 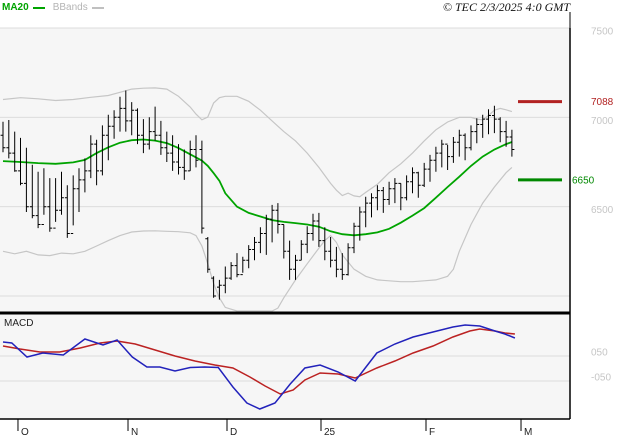 What do you see at coordinates (258, 361) in the screenshot?
I see `macd-signal-line` at bounding box center [258, 361].